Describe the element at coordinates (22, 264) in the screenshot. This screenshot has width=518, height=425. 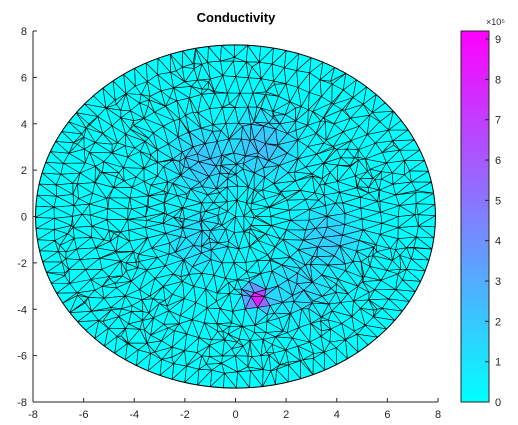
I see `y-tick-label: -2` at that location.